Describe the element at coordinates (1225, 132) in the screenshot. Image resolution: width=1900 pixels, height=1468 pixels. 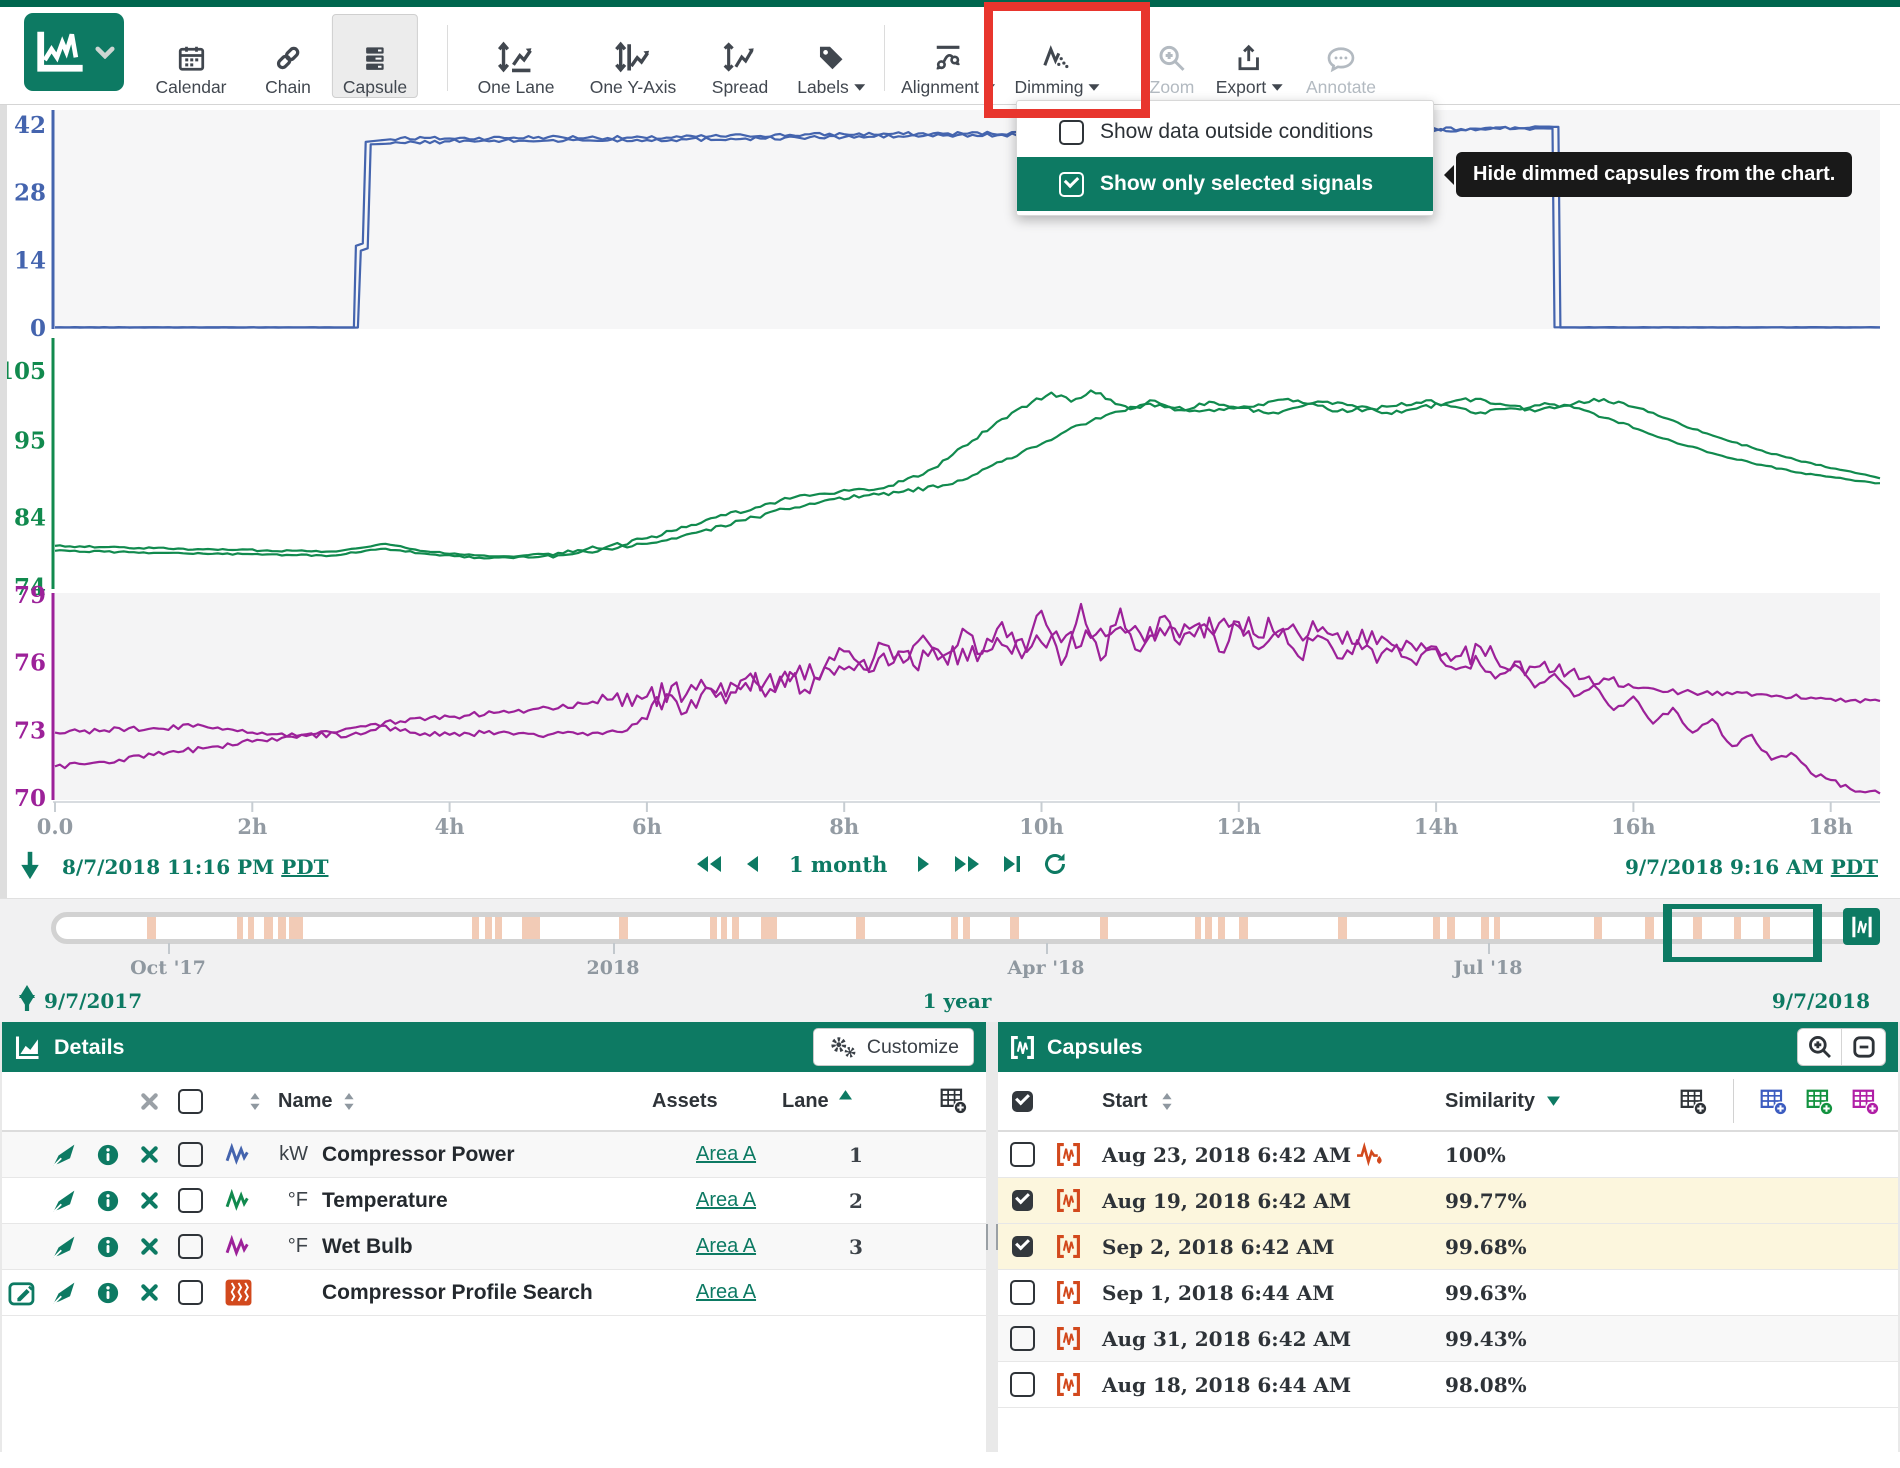
I see `menu-item-show-data-outside-conditions: Show data outside conditions` at that location.